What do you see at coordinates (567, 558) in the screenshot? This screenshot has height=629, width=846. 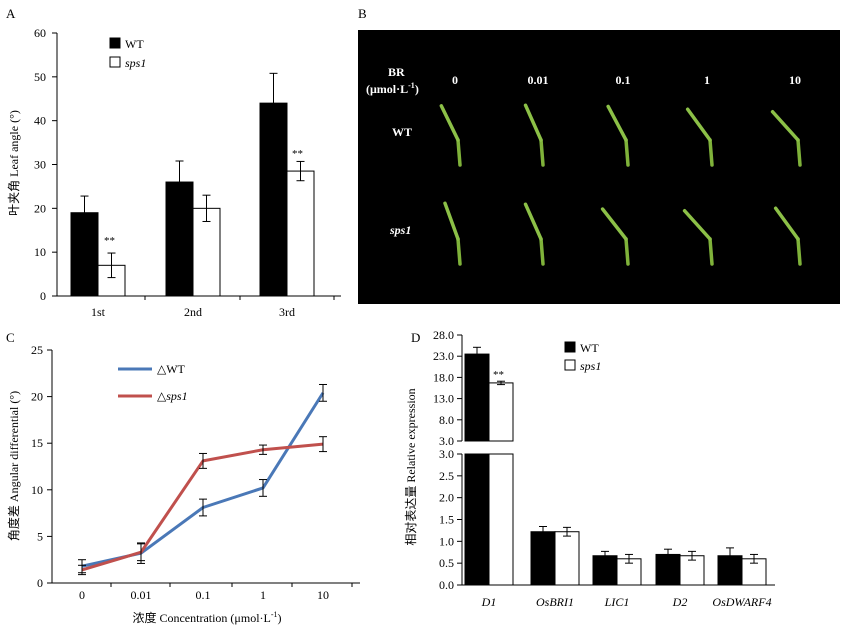 I see `panel-d-bar-sps1-OsBRI1` at bounding box center [567, 558].